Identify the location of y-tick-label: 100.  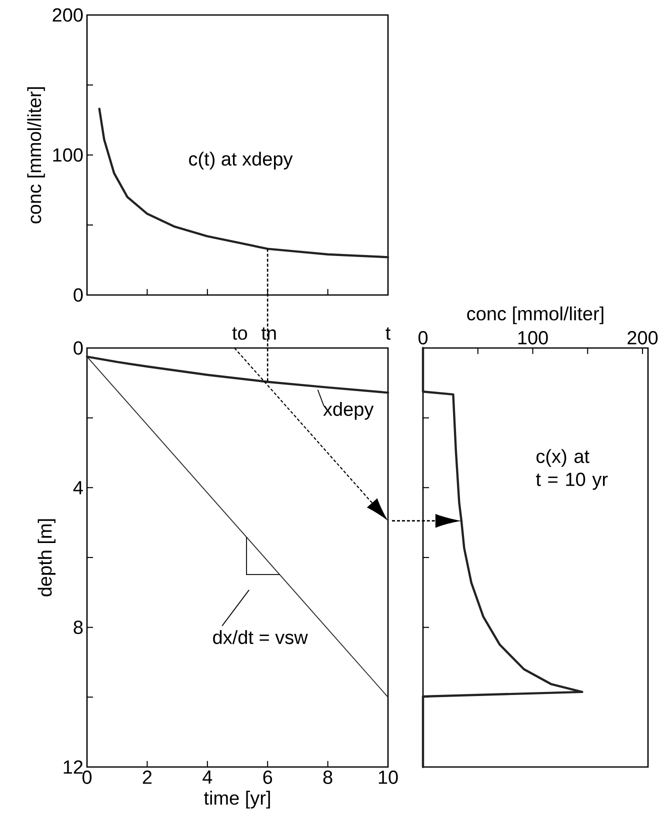
(68, 155).